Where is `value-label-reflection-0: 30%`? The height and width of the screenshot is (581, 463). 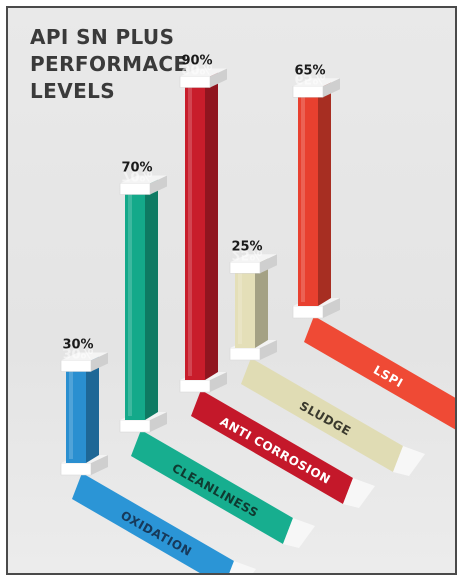
value-label-reflection-0: 30% is located at coordinates (77, 352).